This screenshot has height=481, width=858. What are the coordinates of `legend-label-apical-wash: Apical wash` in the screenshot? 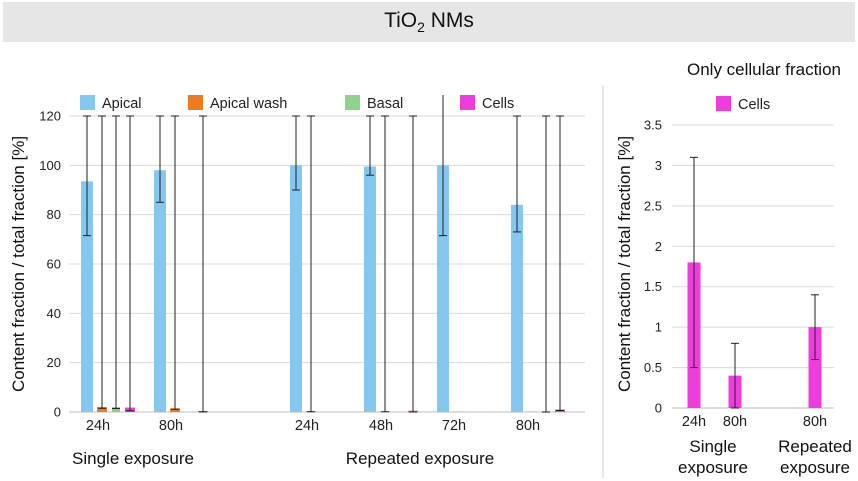 It's located at (248, 104).